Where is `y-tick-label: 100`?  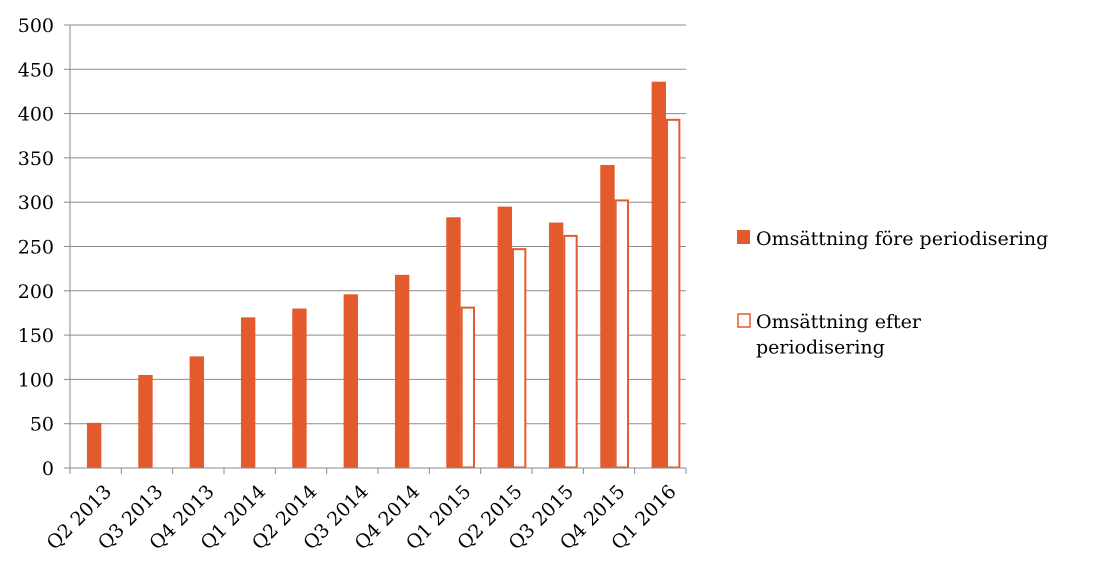 y-tick-label: 100 is located at coordinates (36, 380).